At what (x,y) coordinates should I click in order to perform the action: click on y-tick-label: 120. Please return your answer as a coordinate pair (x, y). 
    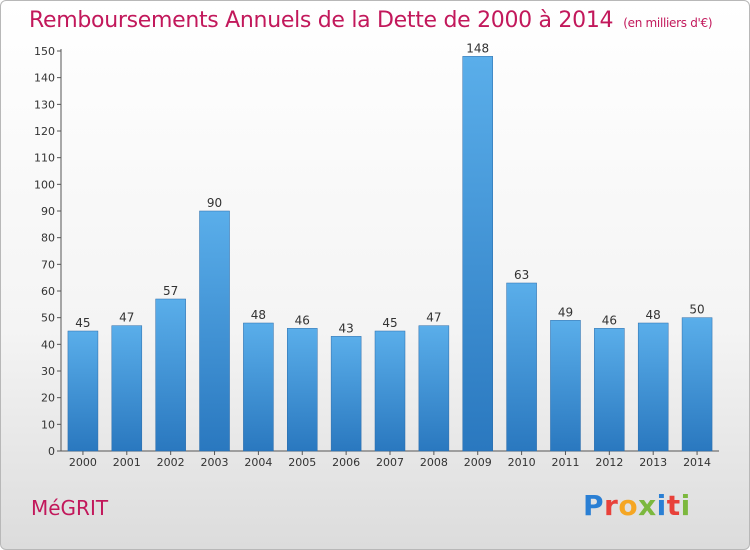
    Looking at the image, I should click on (44, 131).